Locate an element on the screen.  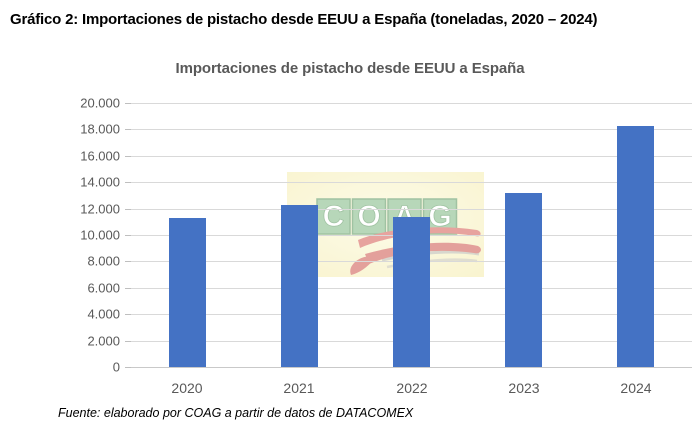
letter-C: C is located at coordinates (334, 216).